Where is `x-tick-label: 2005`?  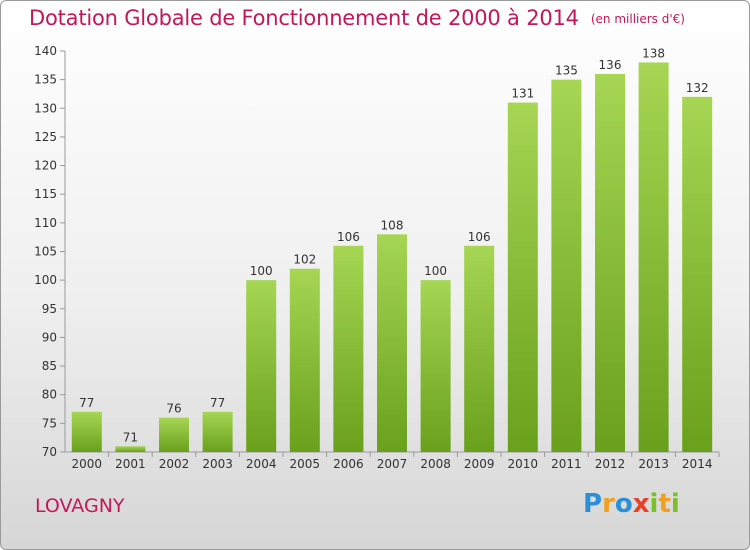 x-tick-label: 2005 is located at coordinates (305, 464).